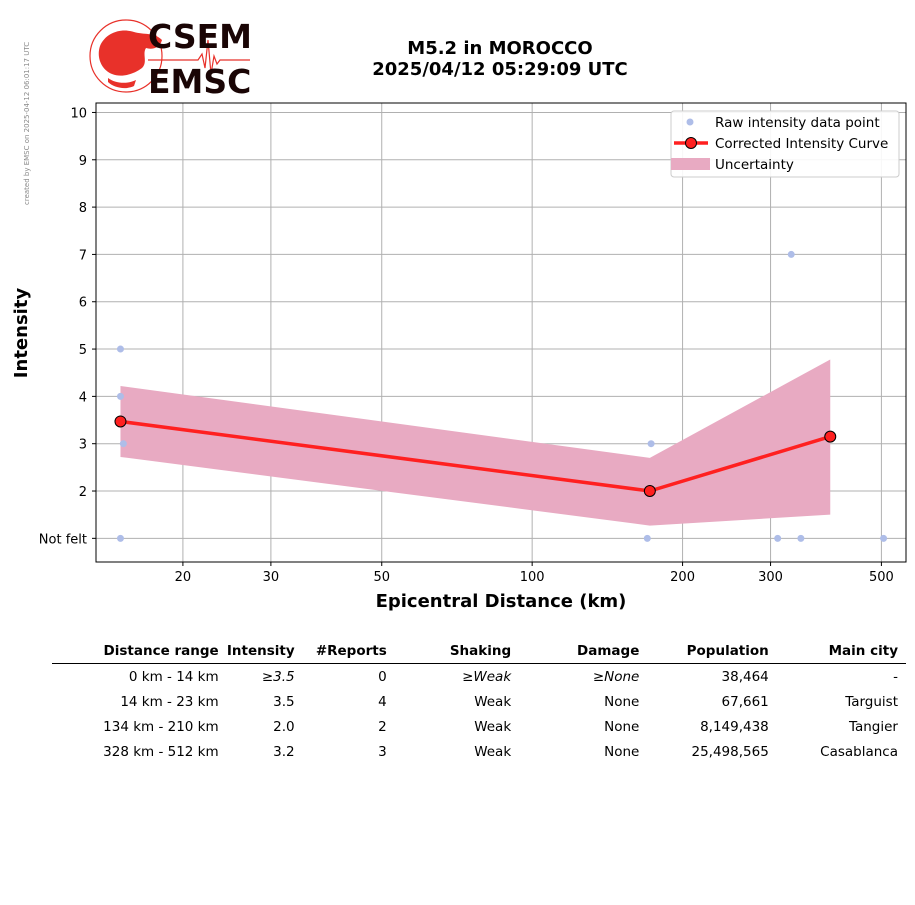 The image size is (915, 905). I want to click on table-row: 14 km - 23 km 3.5 4 Weak None 67,661 Targuist, so click(479, 701).